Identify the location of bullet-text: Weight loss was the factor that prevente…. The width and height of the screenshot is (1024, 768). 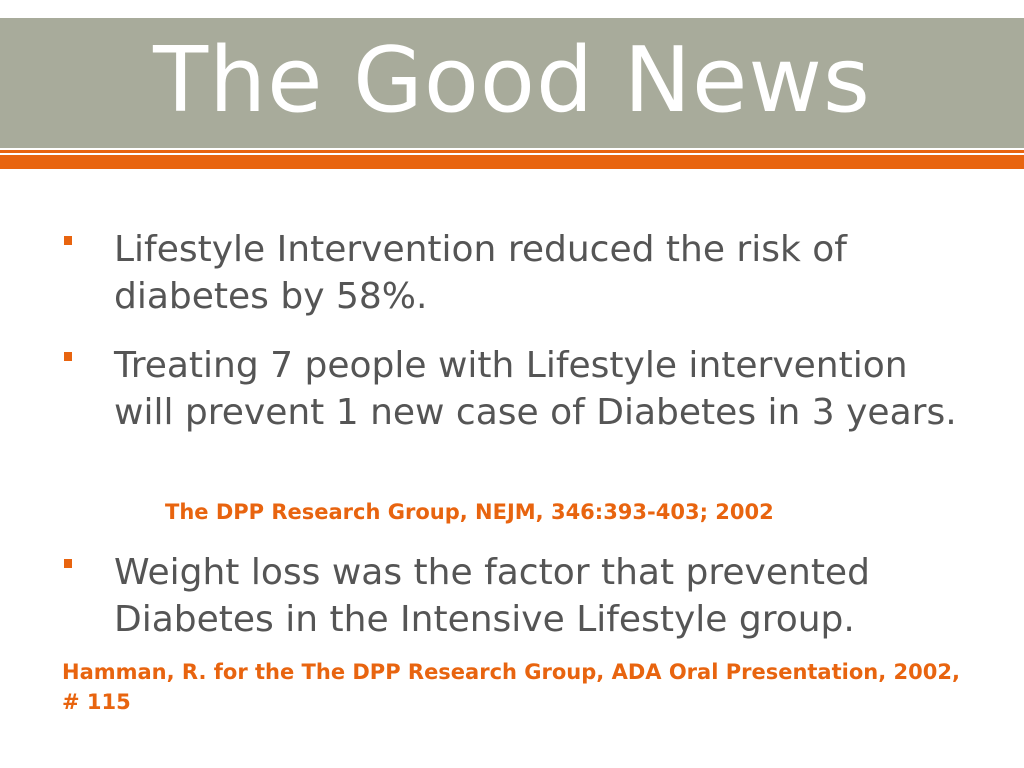
(492, 596).